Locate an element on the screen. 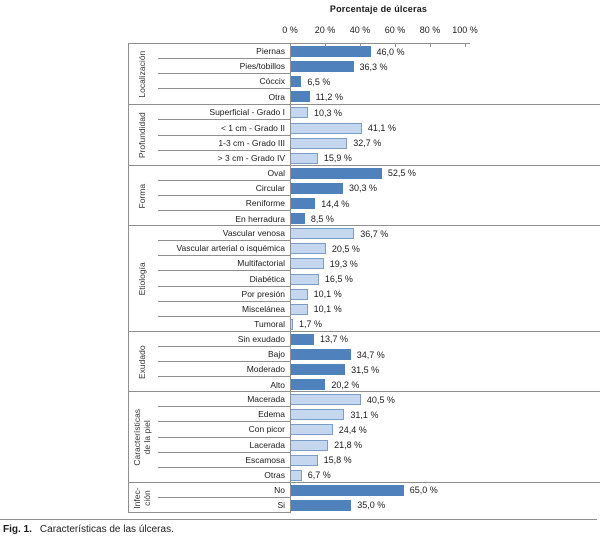 The height and width of the screenshot is (541, 600). chart-row: Tumoral 1,7 % is located at coordinates (379, 324).